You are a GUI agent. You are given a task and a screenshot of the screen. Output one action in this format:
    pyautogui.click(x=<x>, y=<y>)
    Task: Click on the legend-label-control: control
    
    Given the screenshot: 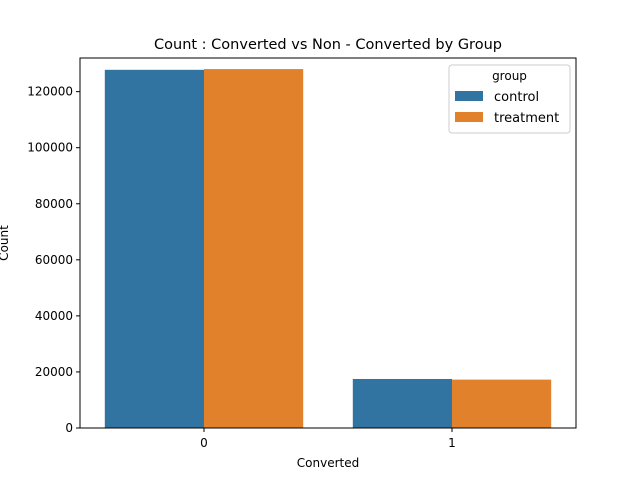 What is the action you would take?
    pyautogui.click(x=516, y=97)
    